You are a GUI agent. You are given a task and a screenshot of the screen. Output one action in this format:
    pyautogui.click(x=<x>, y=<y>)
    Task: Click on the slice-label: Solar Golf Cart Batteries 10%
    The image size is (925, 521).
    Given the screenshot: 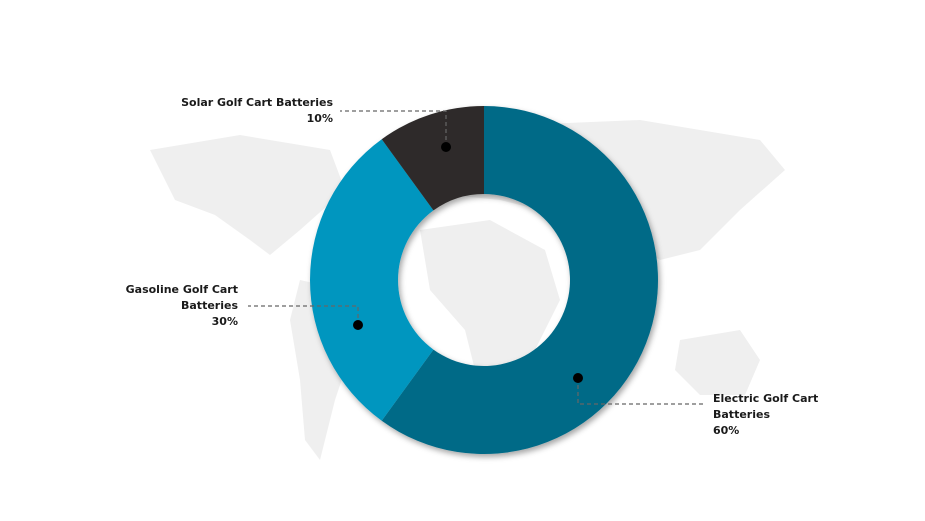 What is the action you would take?
    pyautogui.click(x=243, y=111)
    